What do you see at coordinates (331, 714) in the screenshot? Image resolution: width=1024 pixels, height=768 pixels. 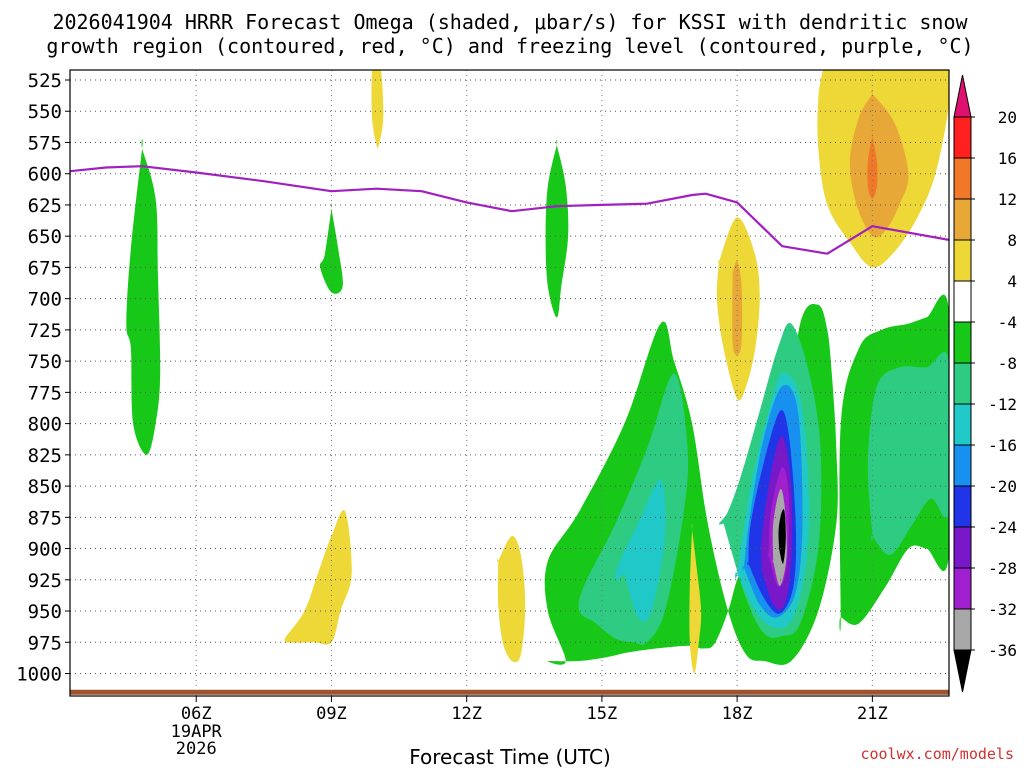 I see `xtick-label-09Z: 09Z` at bounding box center [331, 714].